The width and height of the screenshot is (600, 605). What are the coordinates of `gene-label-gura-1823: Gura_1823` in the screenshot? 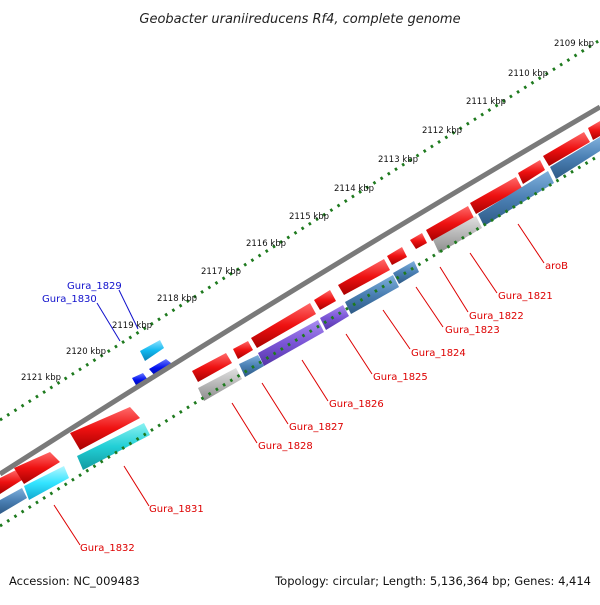 It's located at (472, 330).